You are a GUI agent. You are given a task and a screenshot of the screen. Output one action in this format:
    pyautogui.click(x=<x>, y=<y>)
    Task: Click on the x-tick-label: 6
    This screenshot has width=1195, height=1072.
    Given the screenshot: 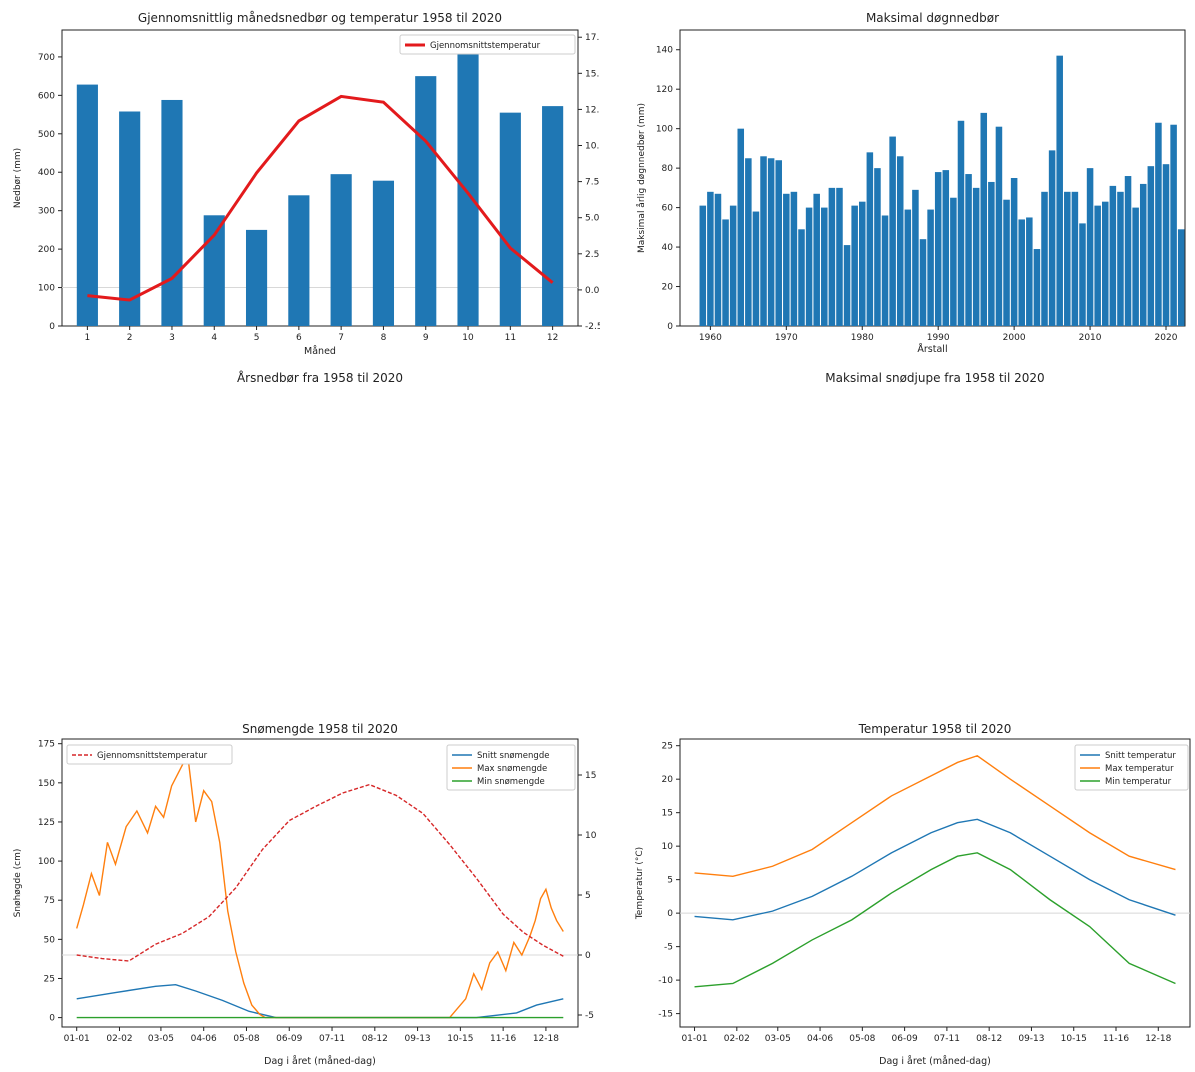 What is the action you would take?
    pyautogui.click(x=299, y=338)
    